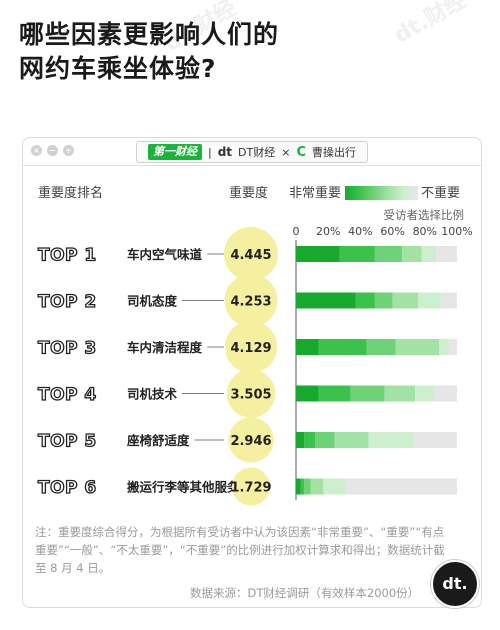 This screenshot has height=630, width=500. Describe the element at coordinates (455, 584) in the screenshot. I see `dt-badge-icon: dt.` at that location.